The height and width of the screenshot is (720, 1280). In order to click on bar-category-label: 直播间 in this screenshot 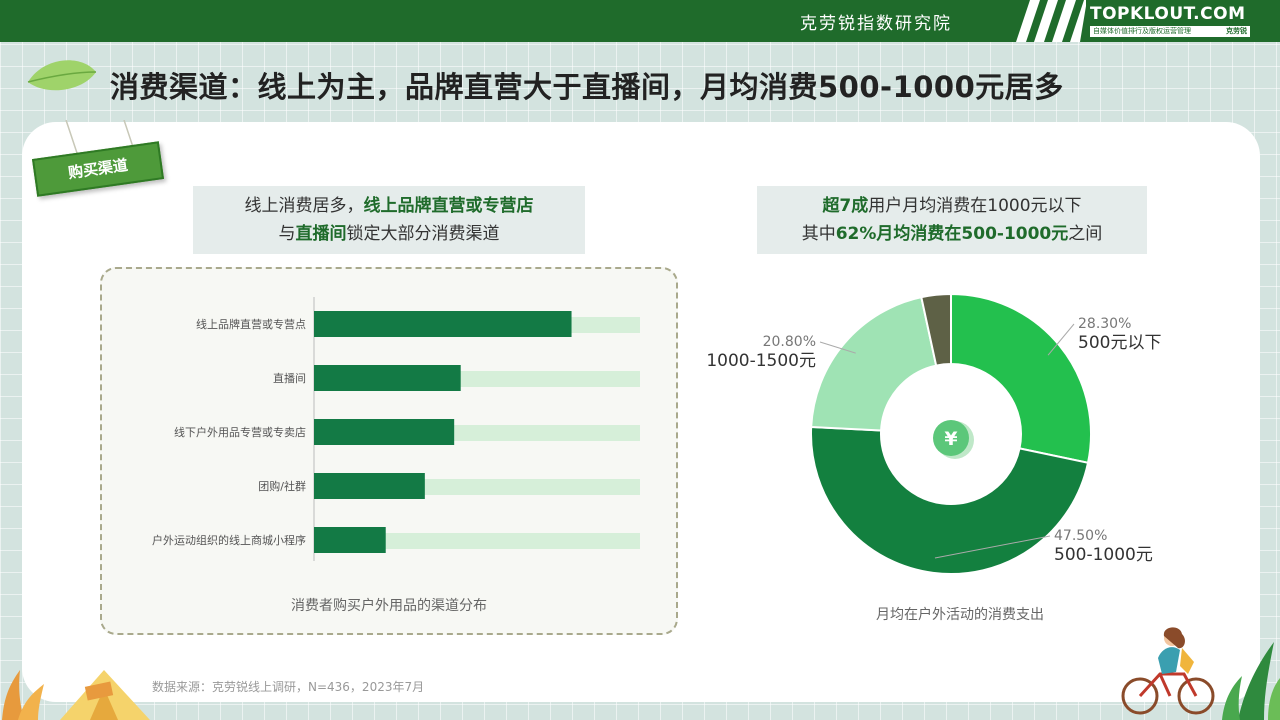, I will do `click(289, 378)`.